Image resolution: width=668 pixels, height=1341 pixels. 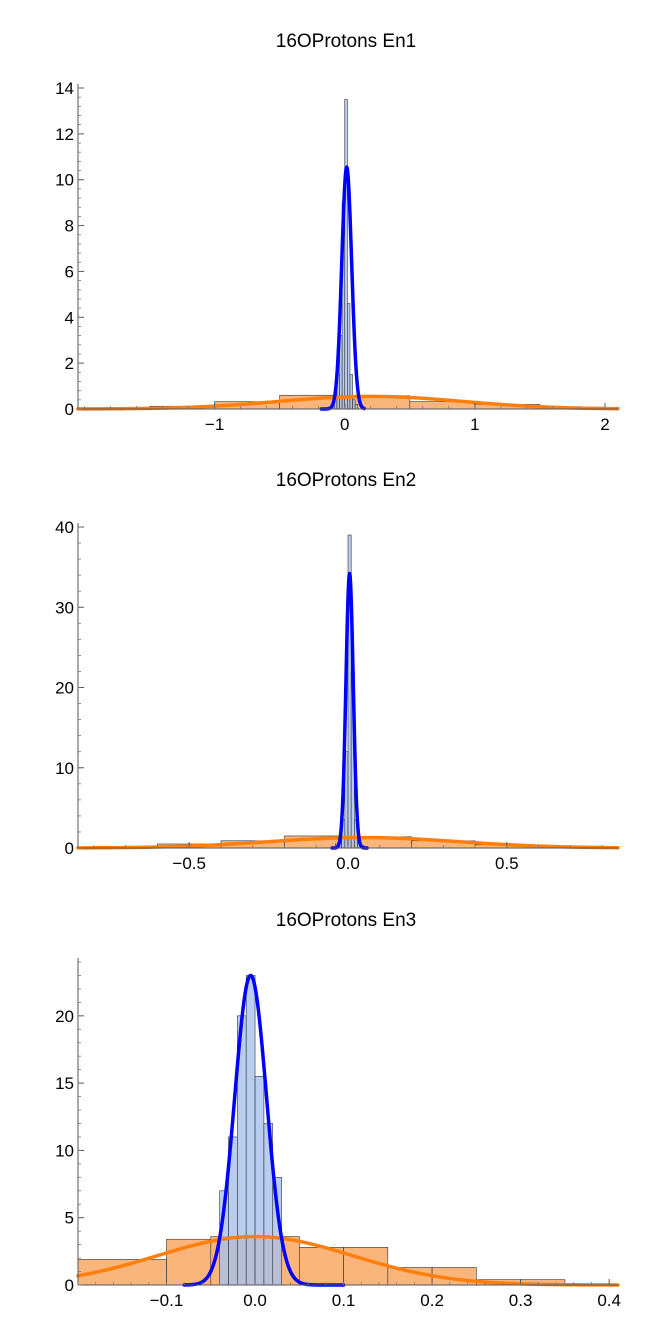 I want to click on y-tick-label-3-2: 10, so click(x=64, y=1150).